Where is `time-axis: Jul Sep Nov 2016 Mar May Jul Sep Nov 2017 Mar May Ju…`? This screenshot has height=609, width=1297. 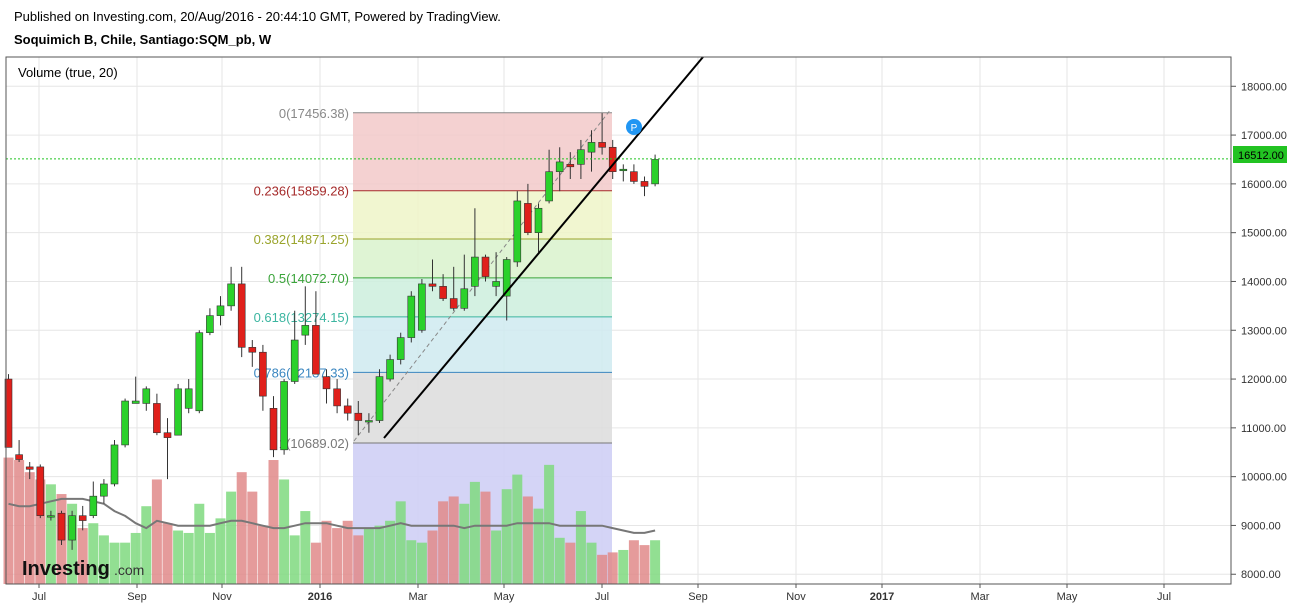
time-axis: Jul Sep Nov 2016 Mar May Jul Sep Nov 2017 Mar May Ju… is located at coordinates (601, 593).